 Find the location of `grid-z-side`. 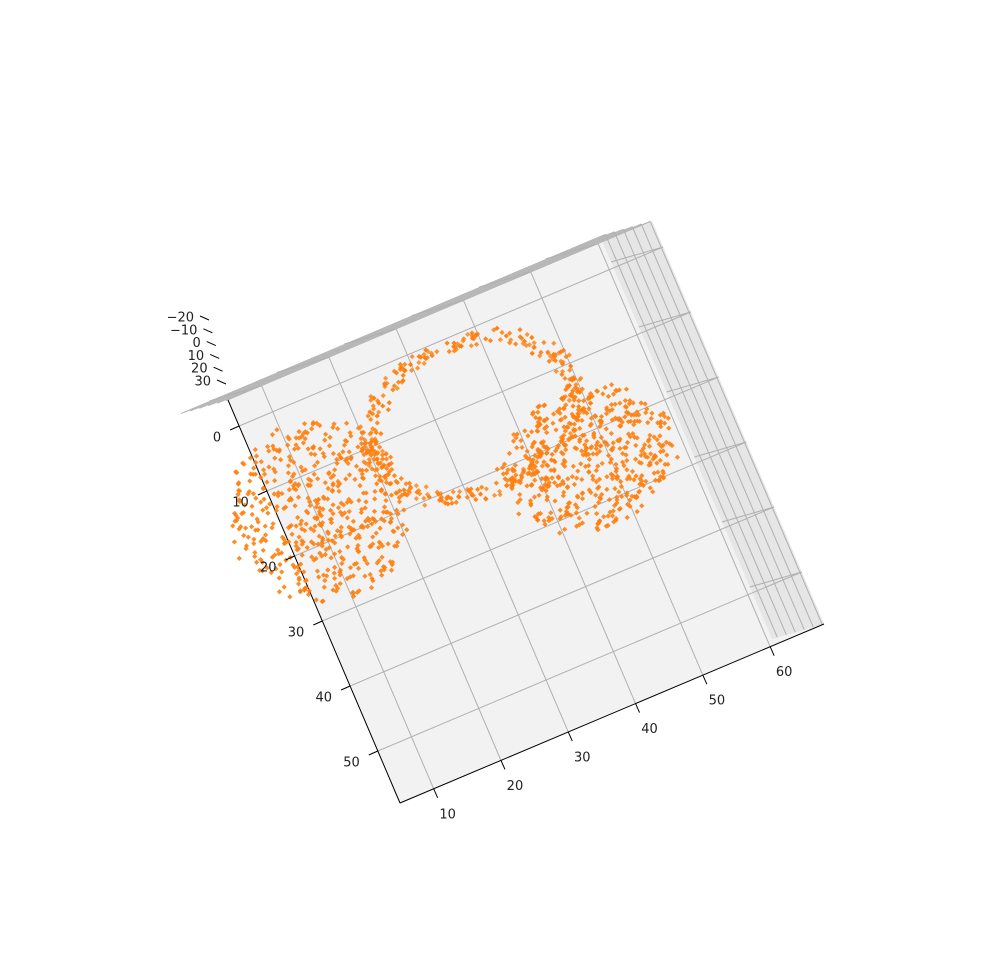

grid-z-side is located at coordinates (718, 428).